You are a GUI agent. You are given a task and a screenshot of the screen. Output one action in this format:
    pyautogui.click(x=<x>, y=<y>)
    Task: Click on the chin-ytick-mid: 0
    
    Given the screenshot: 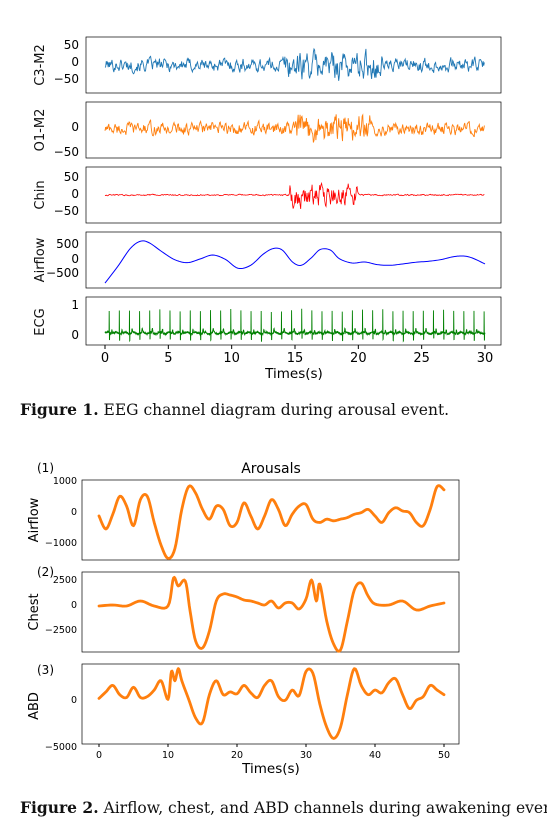 What is the action you would take?
    pyautogui.click(x=75, y=194)
    